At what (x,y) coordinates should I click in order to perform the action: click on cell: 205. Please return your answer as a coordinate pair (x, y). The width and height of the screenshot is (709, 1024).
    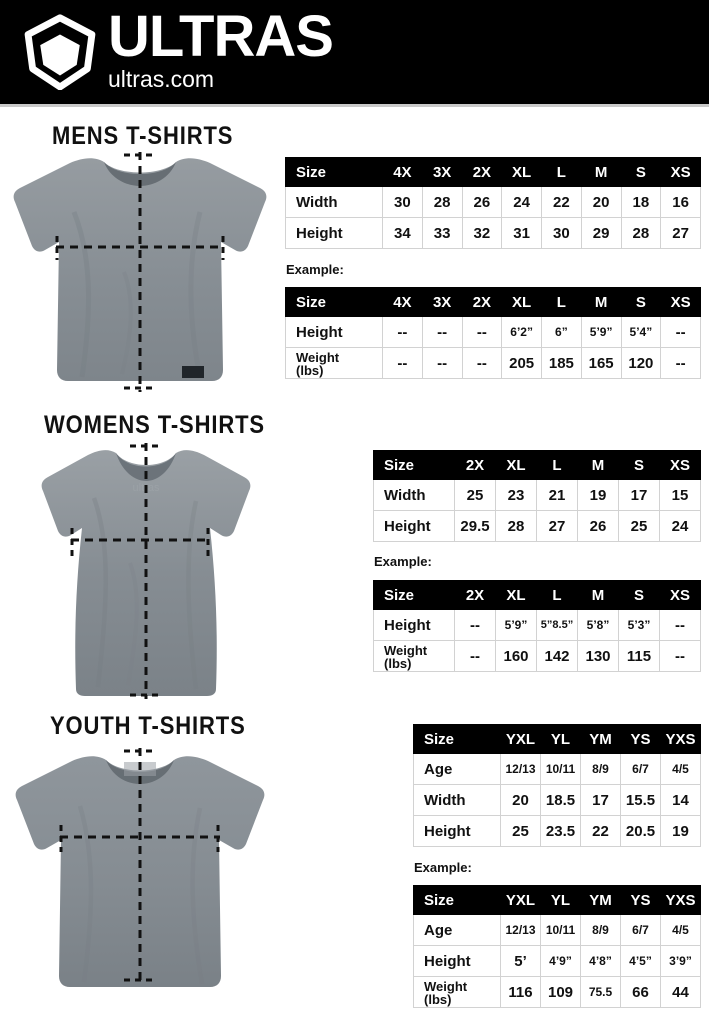
    Looking at the image, I should click on (521, 363).